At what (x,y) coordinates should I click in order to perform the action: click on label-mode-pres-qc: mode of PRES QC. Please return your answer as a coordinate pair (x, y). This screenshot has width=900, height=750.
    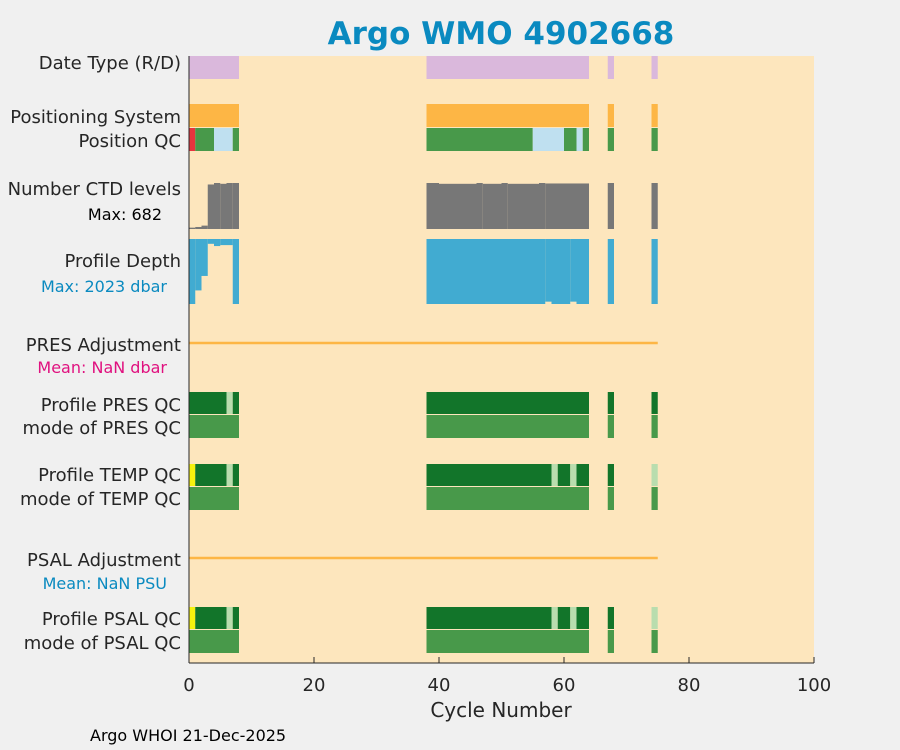
    Looking at the image, I should click on (102, 428).